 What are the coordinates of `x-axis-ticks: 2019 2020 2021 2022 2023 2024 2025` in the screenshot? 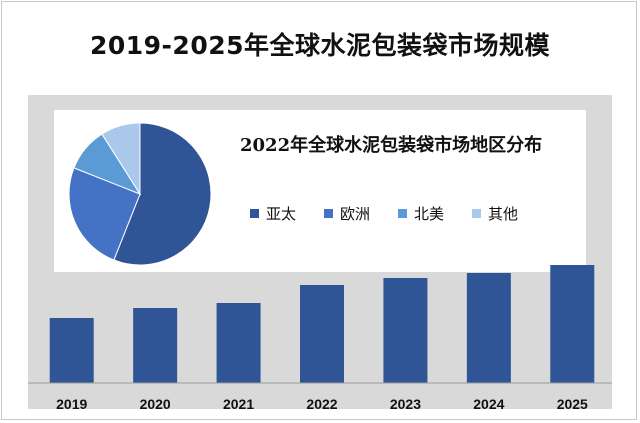 It's located at (322, 404).